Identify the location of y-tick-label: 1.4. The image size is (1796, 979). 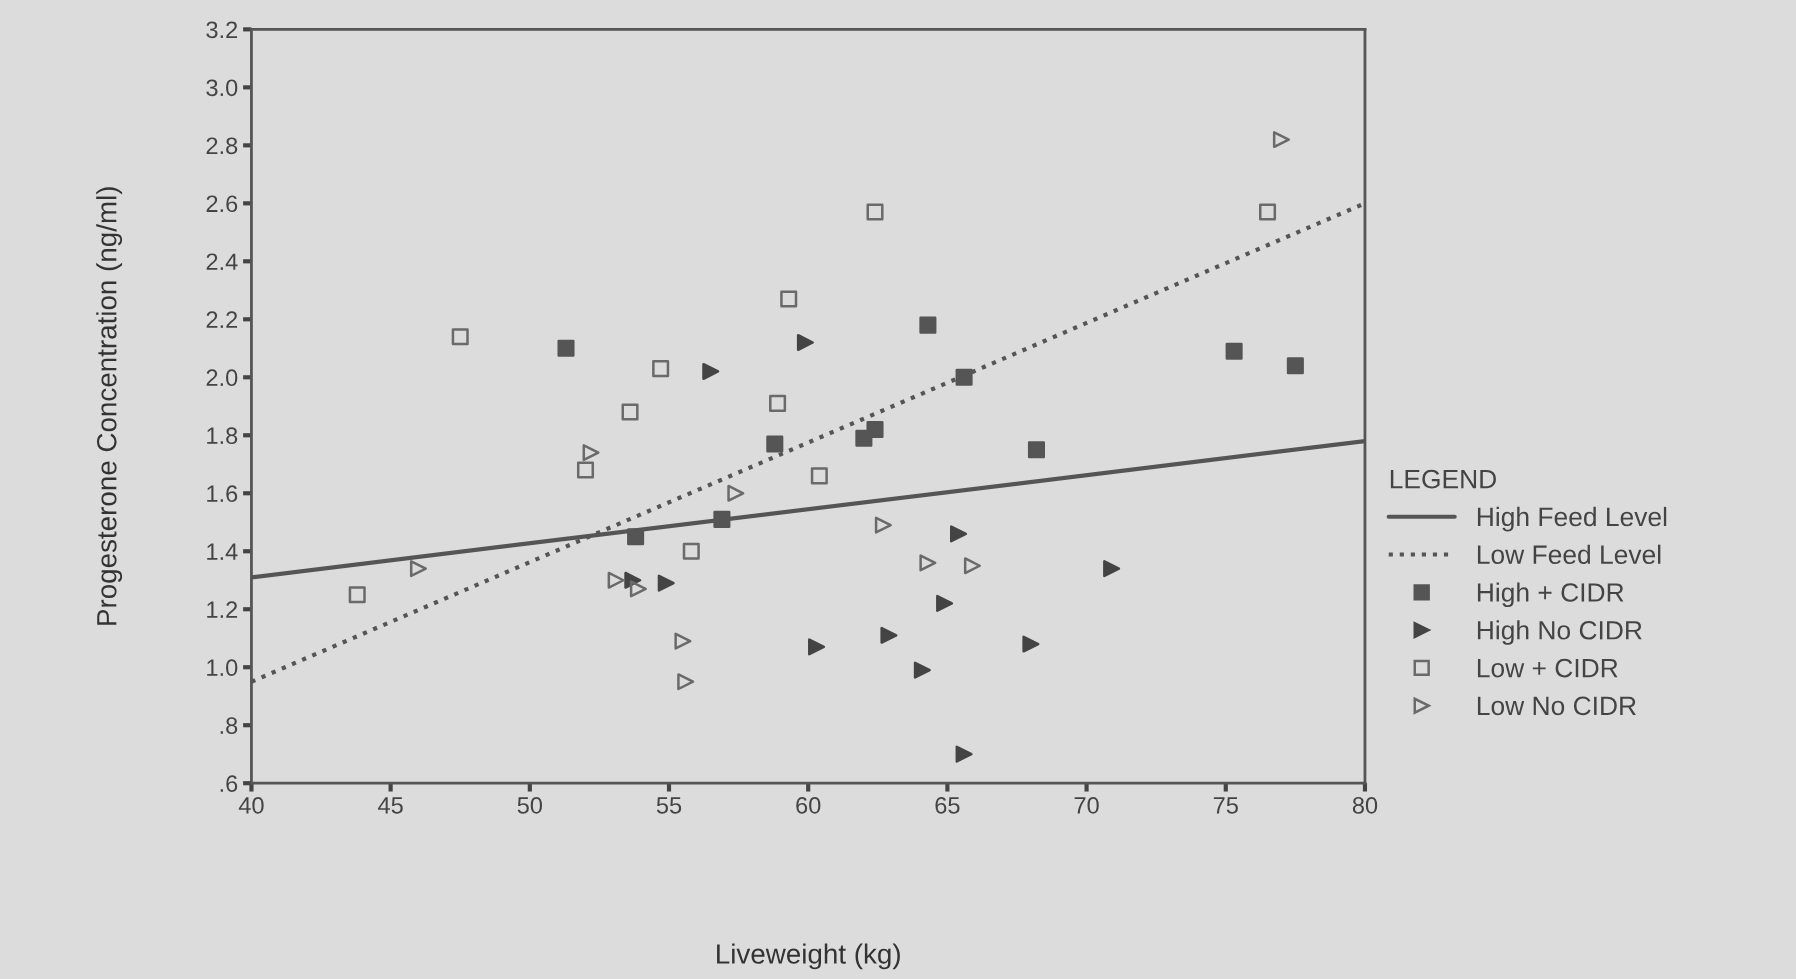
(222, 551).